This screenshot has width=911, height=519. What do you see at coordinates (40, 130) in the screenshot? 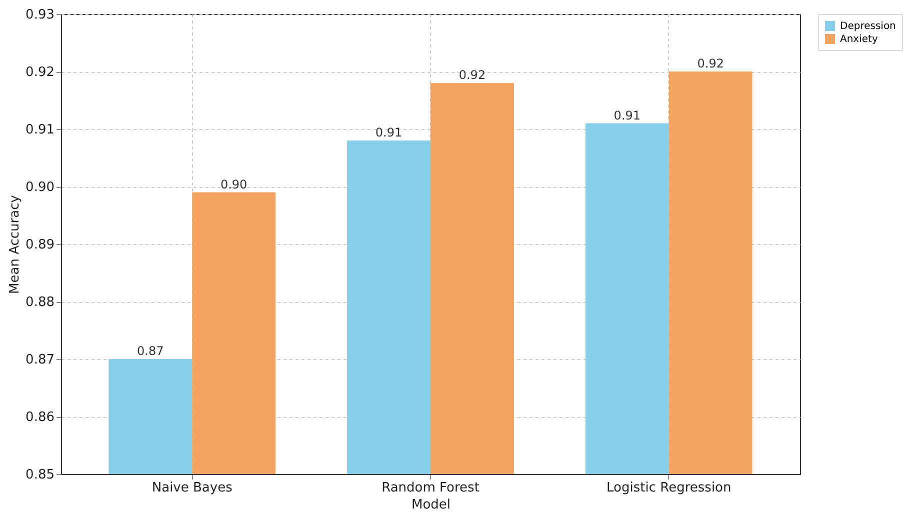
I see `y-tick-label: 0.91` at bounding box center [40, 130].